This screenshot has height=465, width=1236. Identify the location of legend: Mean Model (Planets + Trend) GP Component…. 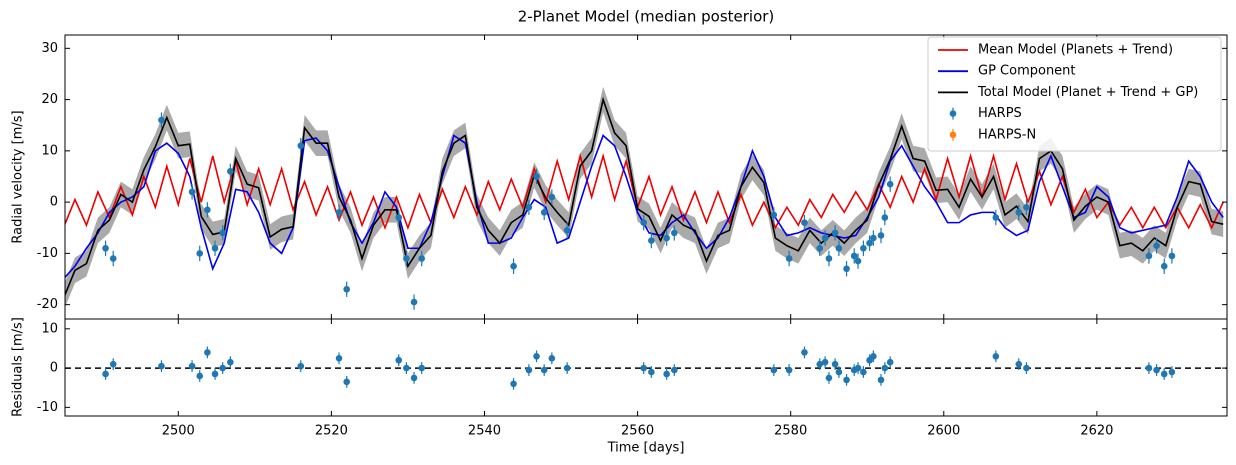
(1074, 94).